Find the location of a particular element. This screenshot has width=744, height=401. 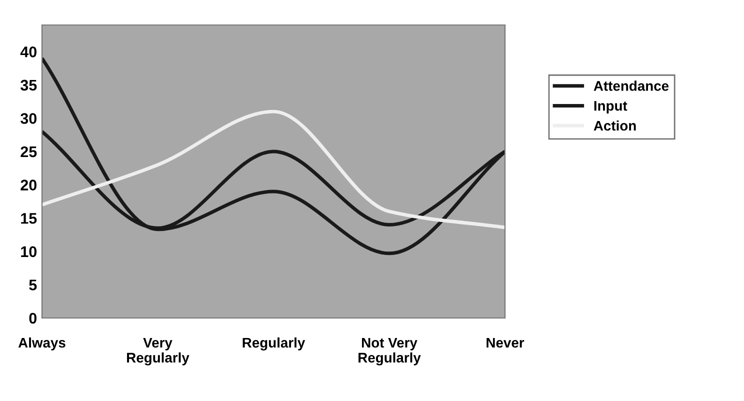

x-tick-label: Regularly is located at coordinates (274, 343).